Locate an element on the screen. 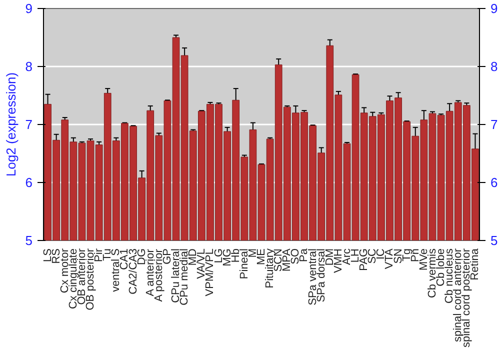  y-axis-title: Log2 (expression) is located at coordinates (10, 124).